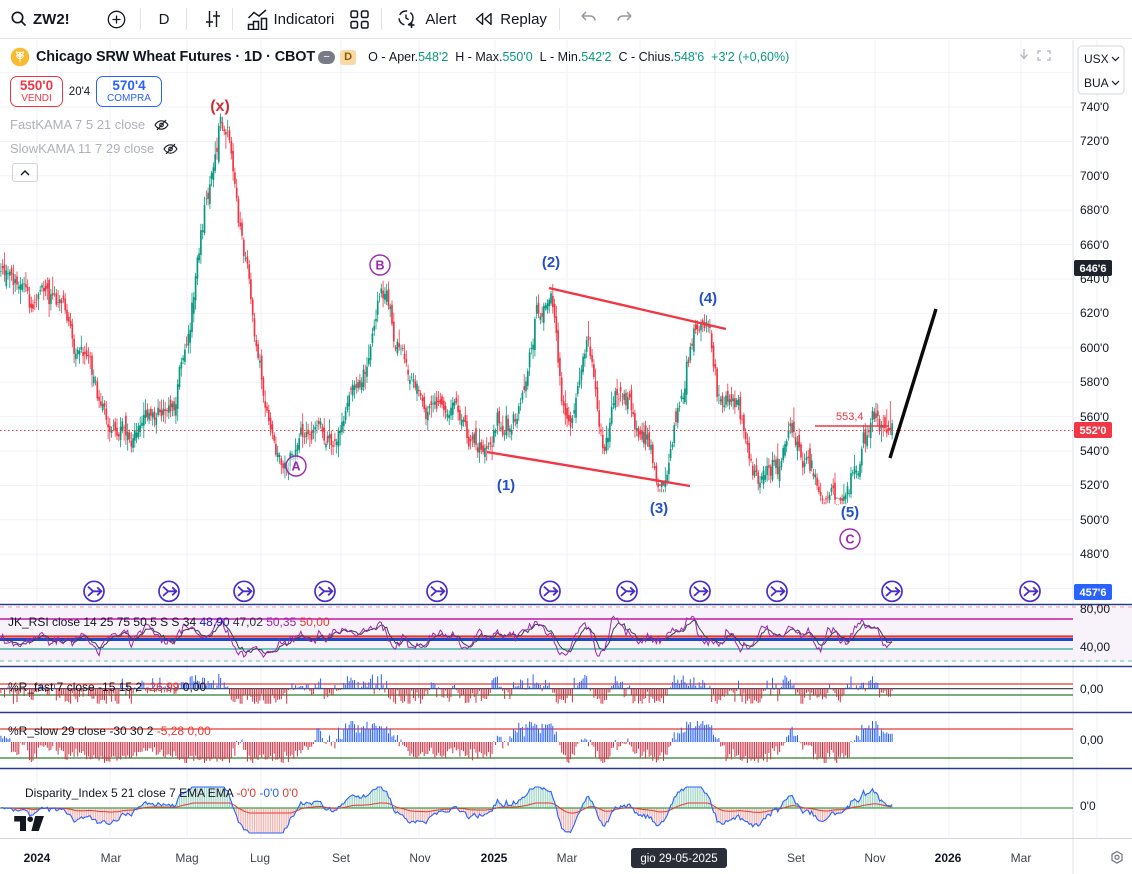 The image size is (1132, 874). Describe the element at coordinates (1094, 176) in the screenshot. I see `svg-text: 700'0` at that location.